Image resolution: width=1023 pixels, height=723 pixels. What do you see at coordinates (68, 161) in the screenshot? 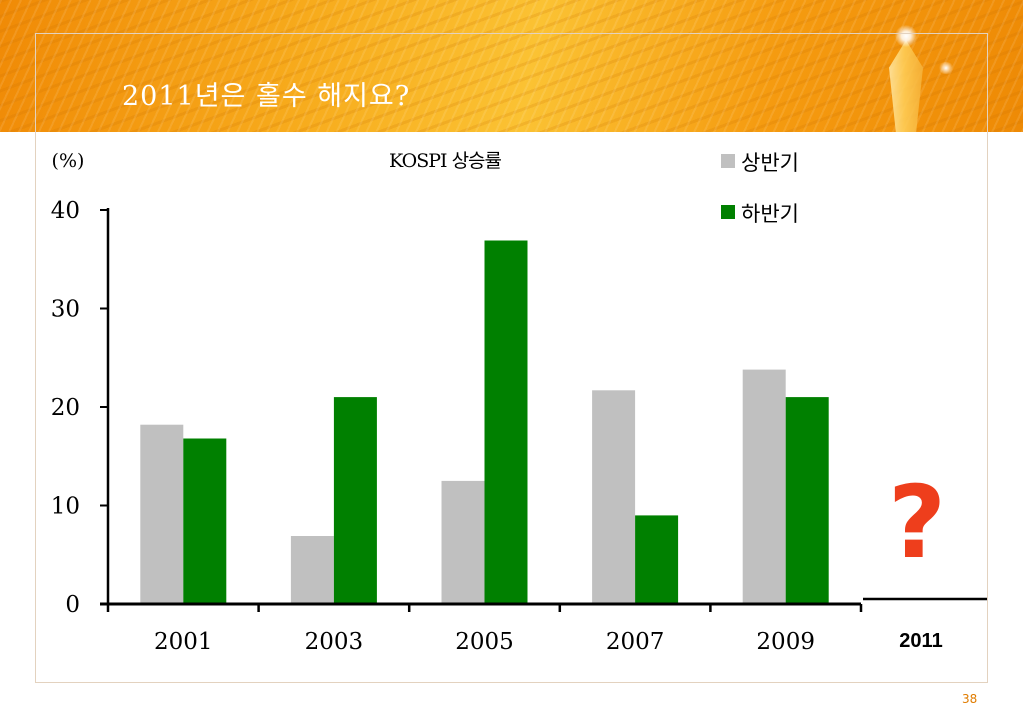
I see `y-axis-unit-label: (%)` at bounding box center [68, 161].